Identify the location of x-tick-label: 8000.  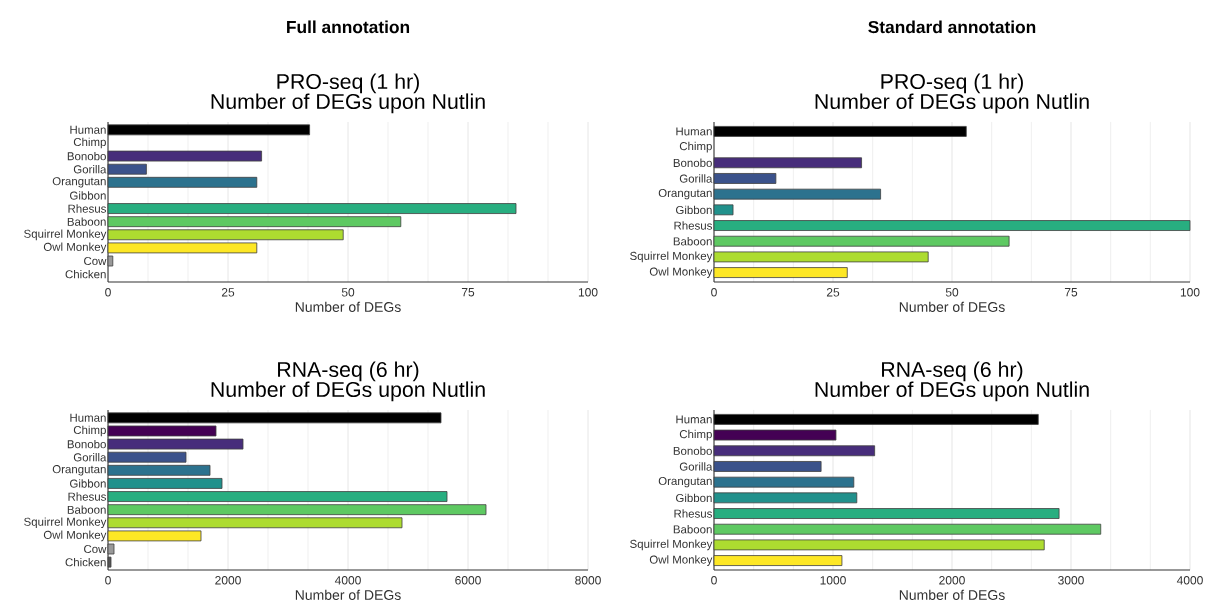
(588, 580).